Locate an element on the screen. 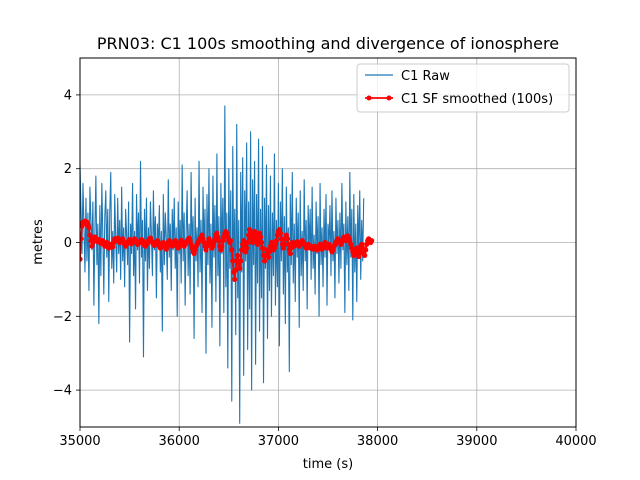  y-tick-label: 2 is located at coordinates (68, 169).